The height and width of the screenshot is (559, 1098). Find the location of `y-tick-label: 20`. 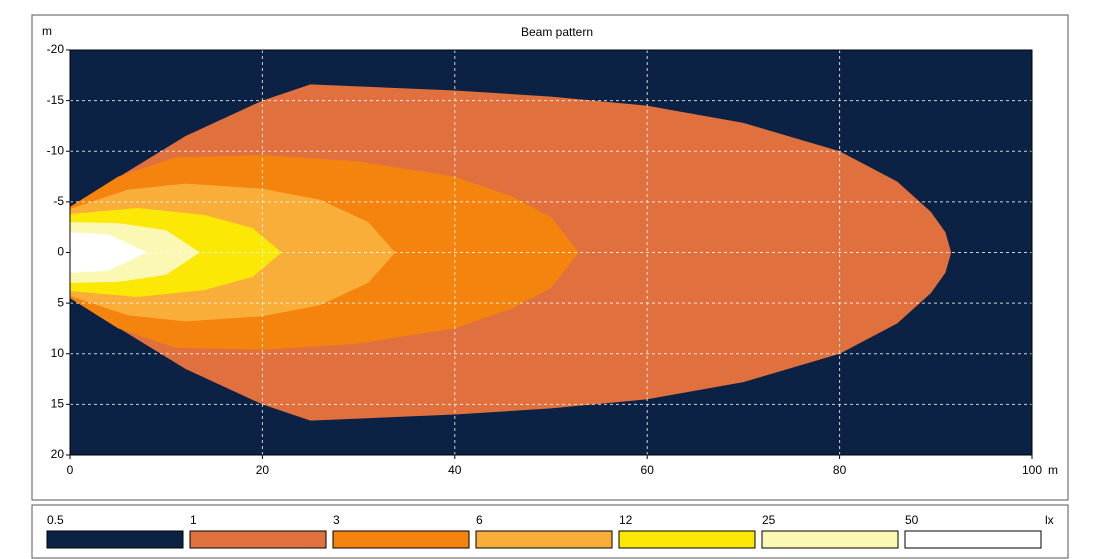

y-tick-label: 20 is located at coordinates (58, 454).